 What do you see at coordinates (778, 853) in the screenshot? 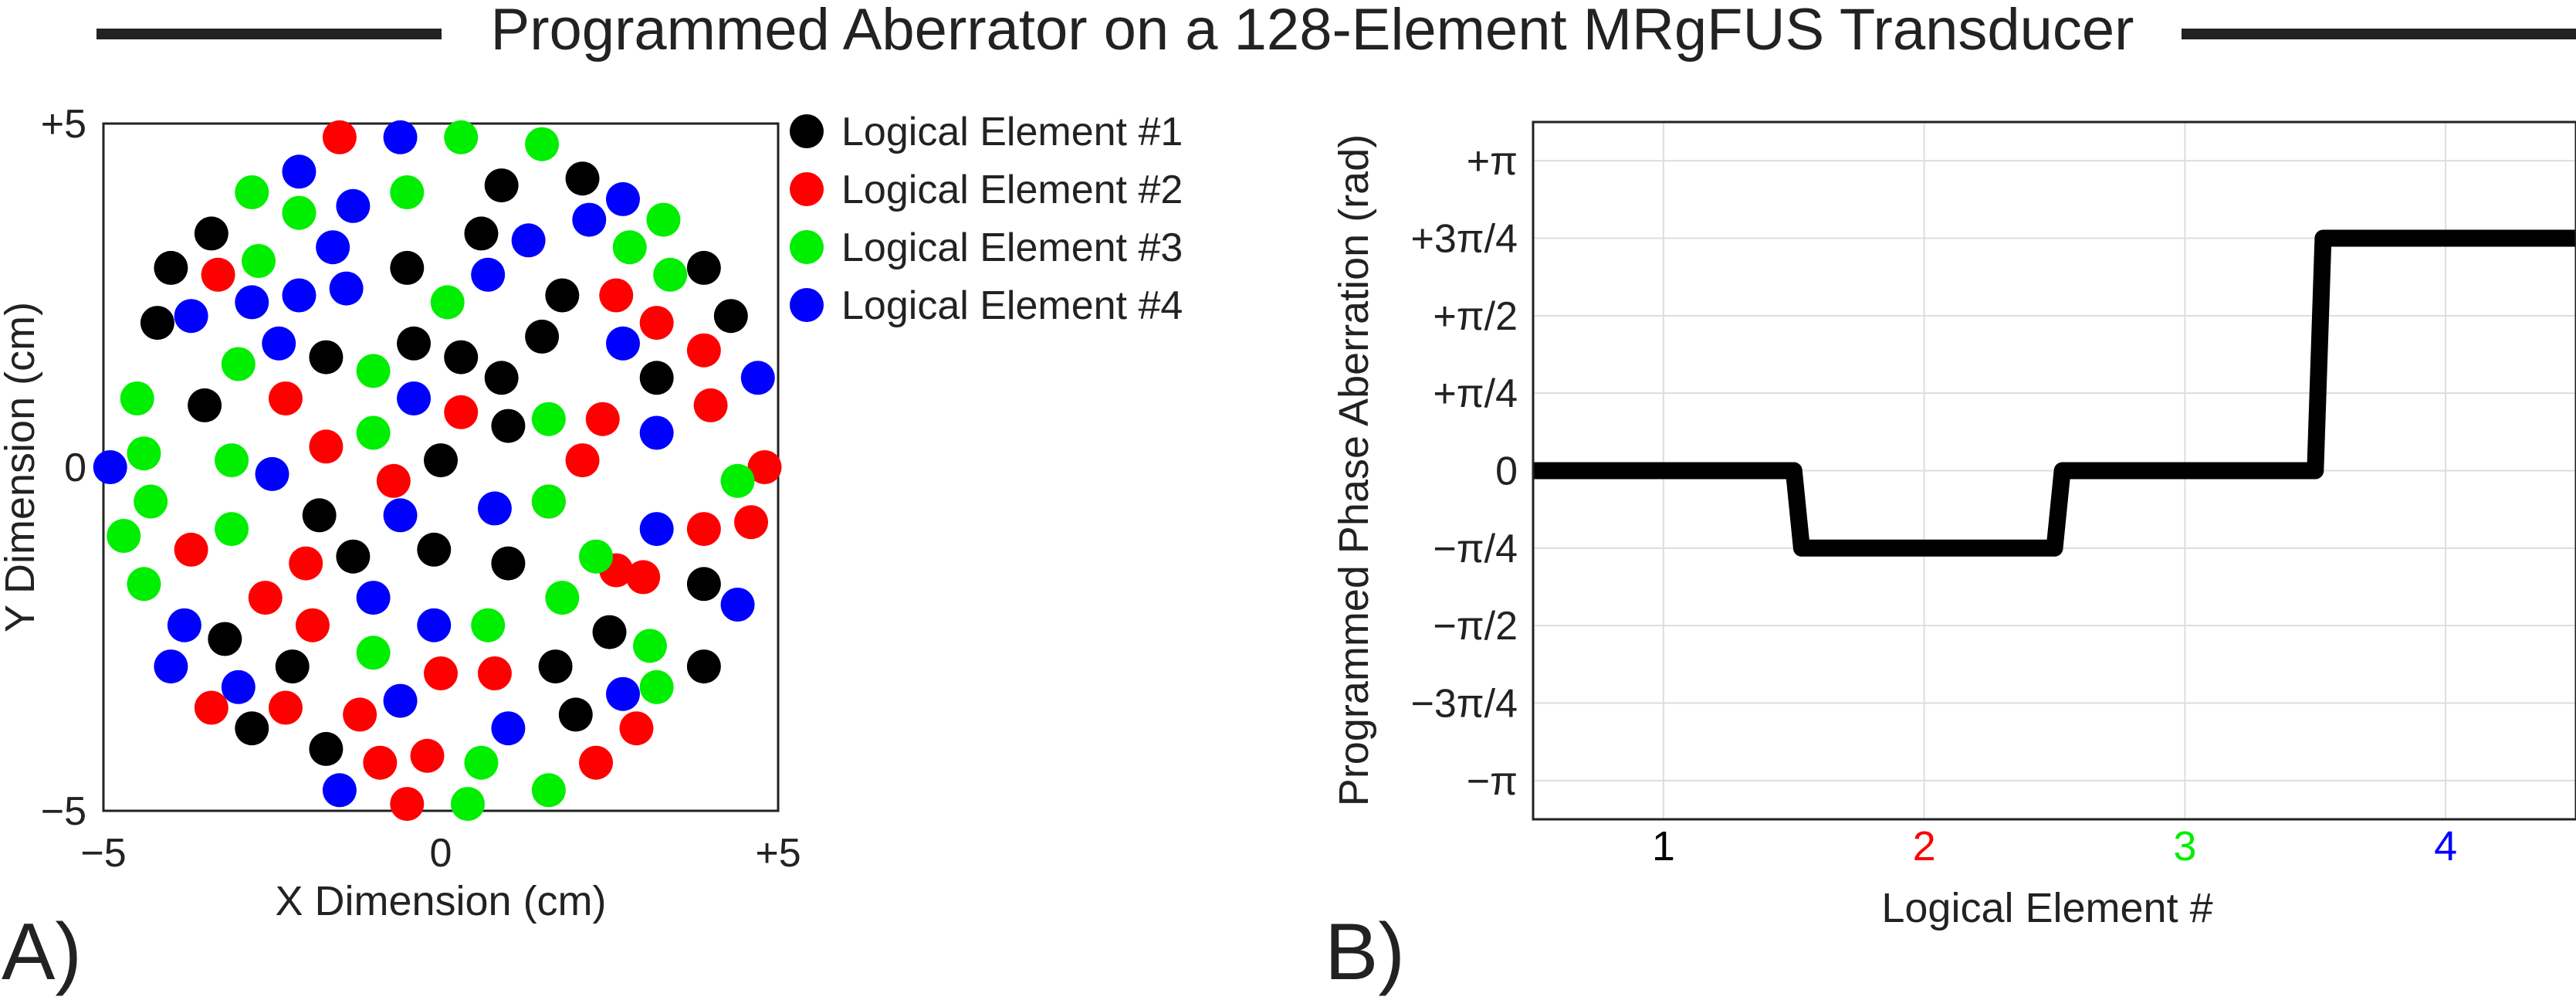
I see `panel-a-xtick-label: +5` at bounding box center [778, 853].